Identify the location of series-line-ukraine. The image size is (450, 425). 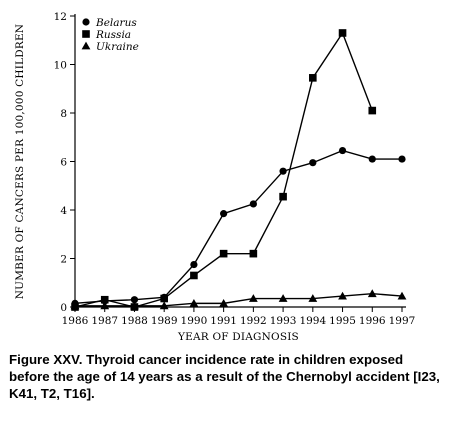
(239, 299).